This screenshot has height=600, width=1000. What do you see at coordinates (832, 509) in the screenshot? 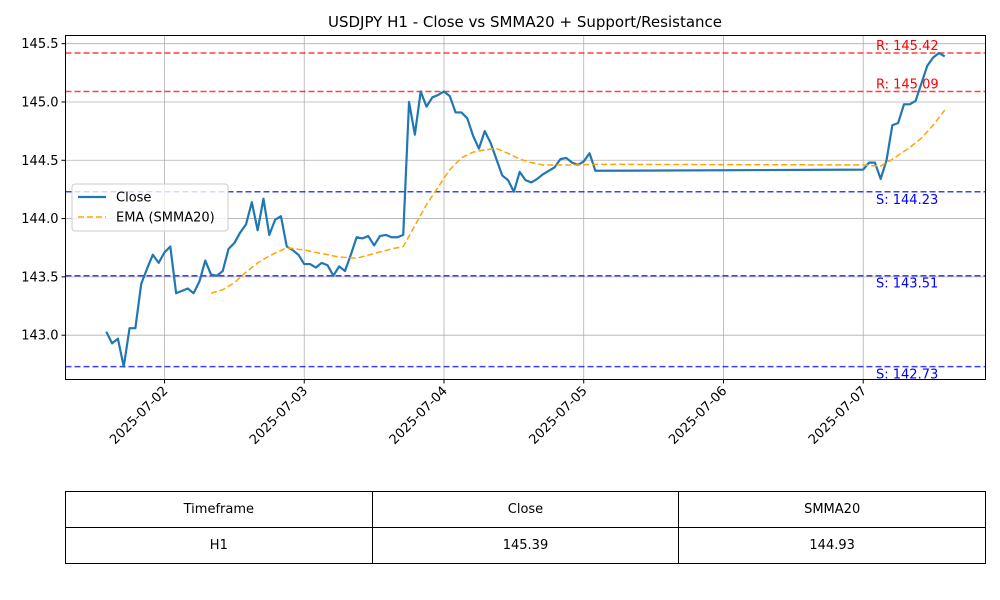
I see `table-header-cell: SMMA20` at bounding box center [832, 509].